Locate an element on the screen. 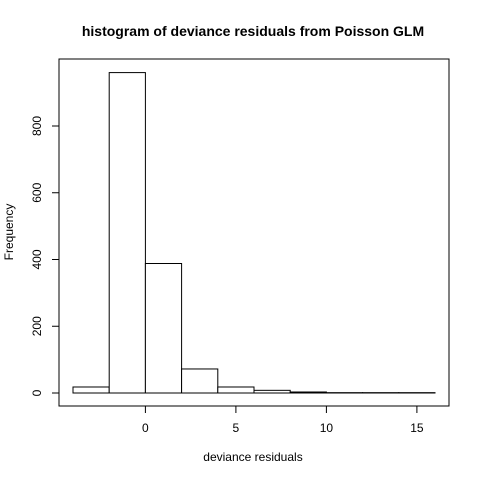  x-axis-label: deviance residuals is located at coordinates (252, 457).